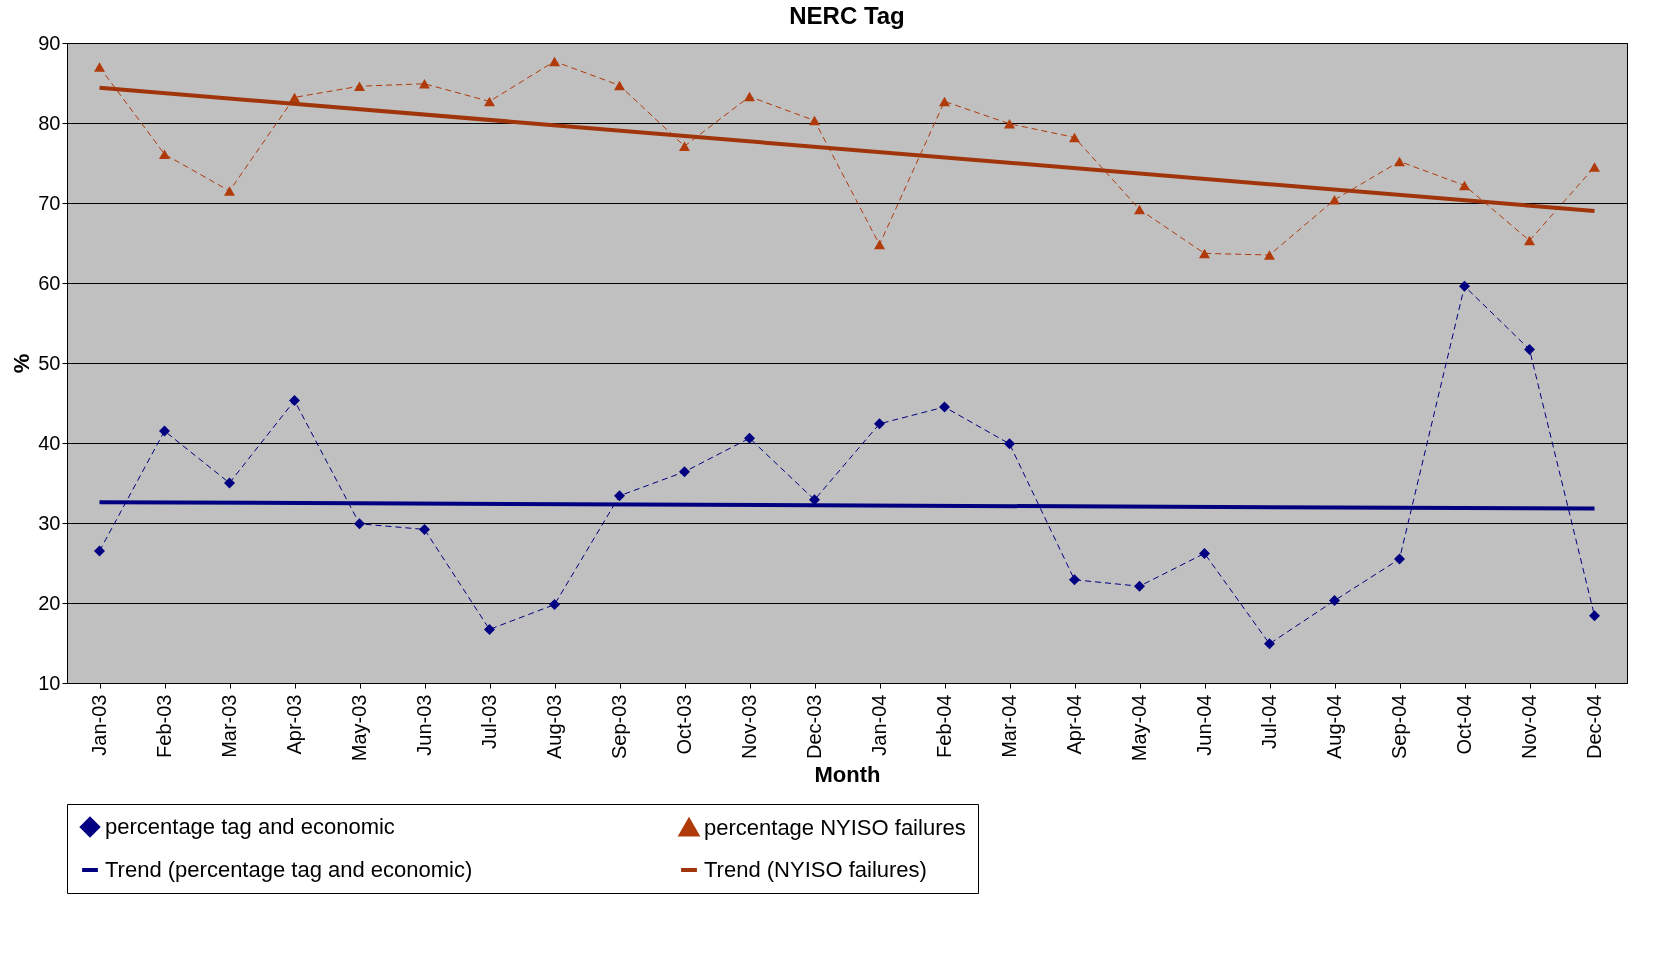  What do you see at coordinates (22, 363) in the screenshot?
I see `y-axis-title: %` at bounding box center [22, 363].